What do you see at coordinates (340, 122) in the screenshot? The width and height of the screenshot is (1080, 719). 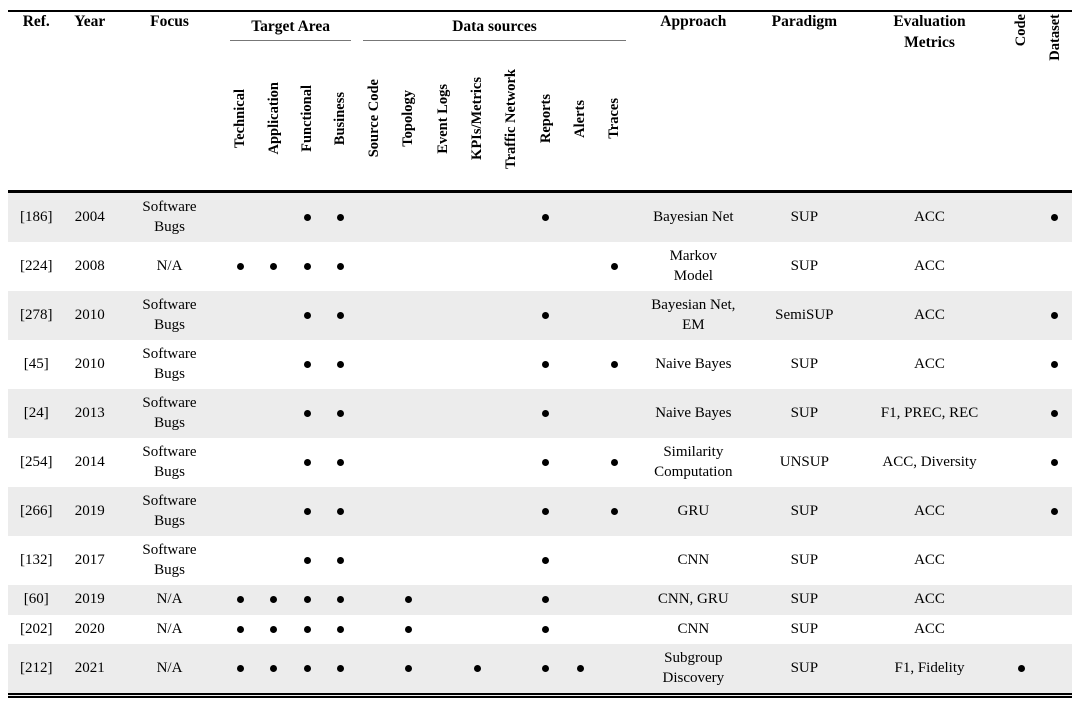 I see `col-header-business: Business` at bounding box center [340, 122].